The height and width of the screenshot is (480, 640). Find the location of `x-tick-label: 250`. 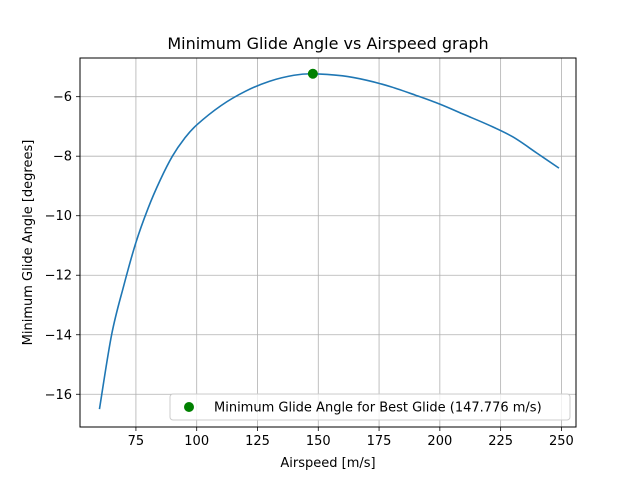

x-tick-label: 250 is located at coordinates (561, 441).